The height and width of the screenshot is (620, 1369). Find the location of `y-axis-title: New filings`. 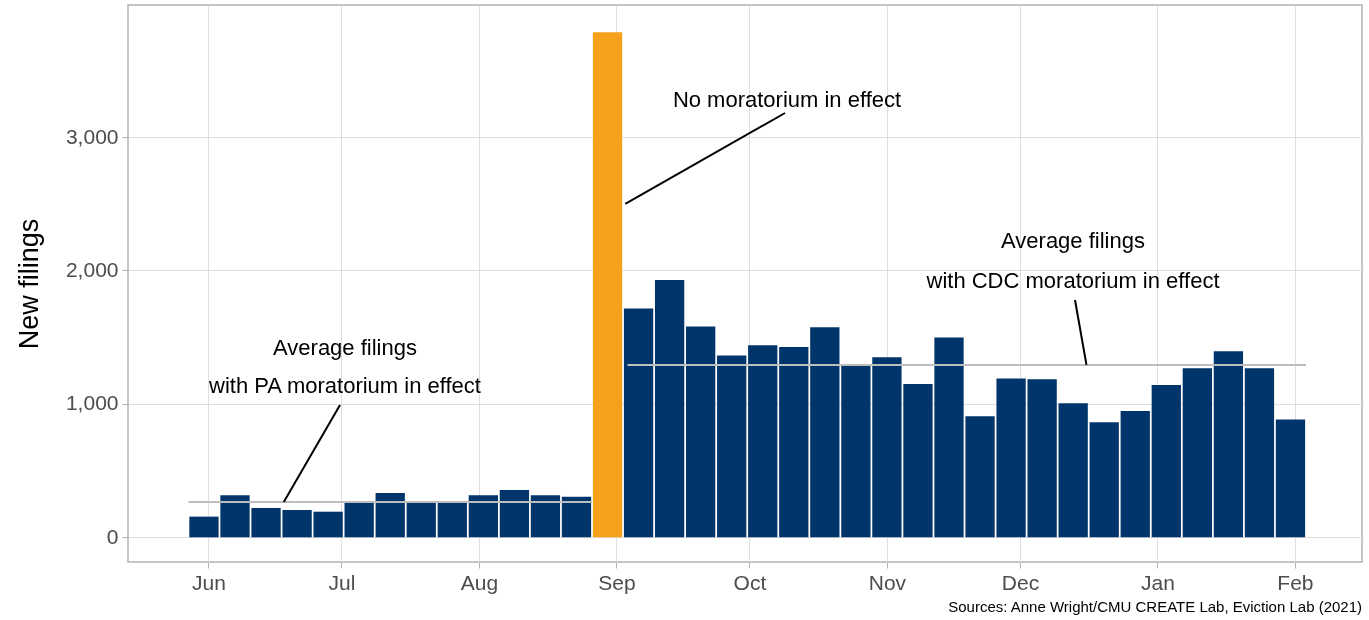

y-axis-title: New filings is located at coordinates (28, 284).